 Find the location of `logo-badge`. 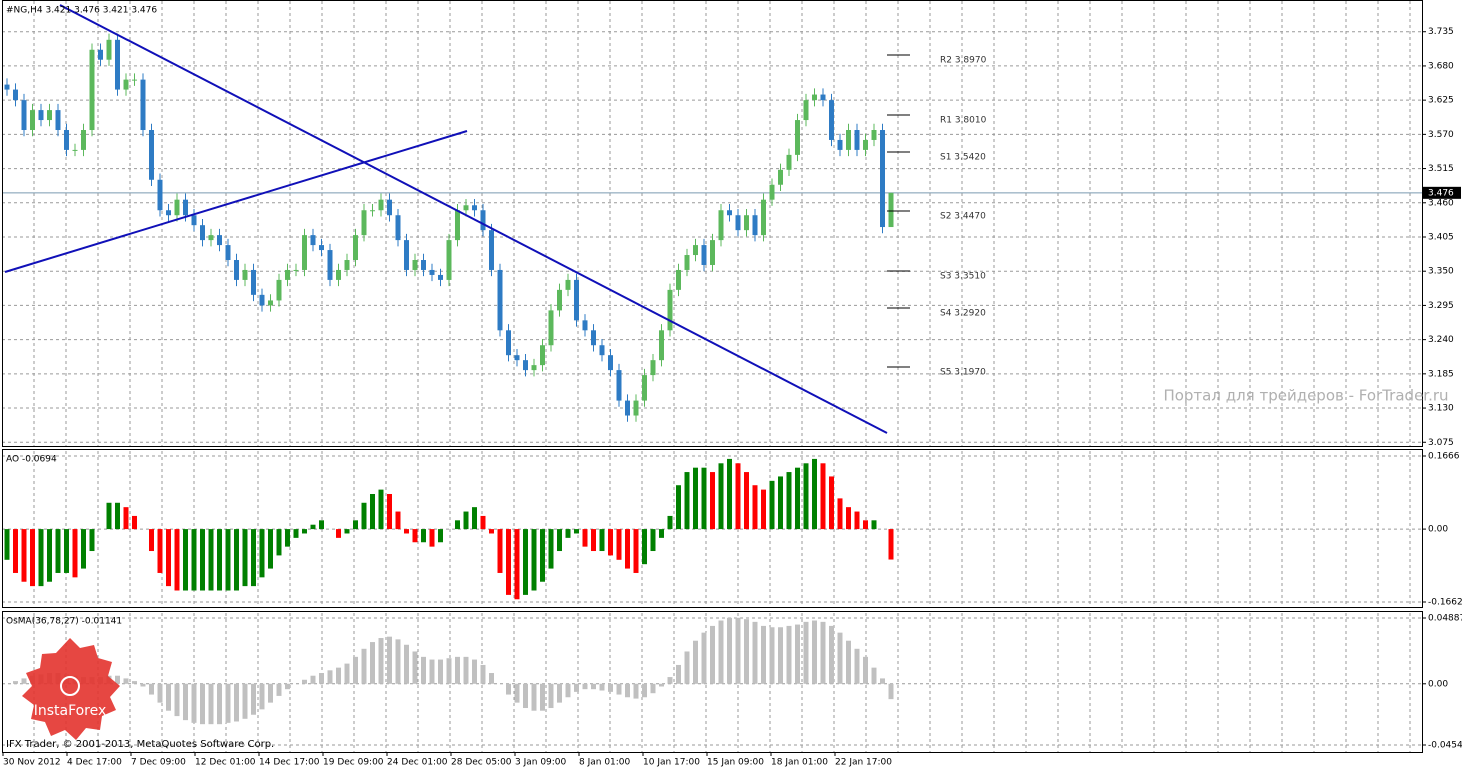

logo-badge is located at coordinates (71, 689).